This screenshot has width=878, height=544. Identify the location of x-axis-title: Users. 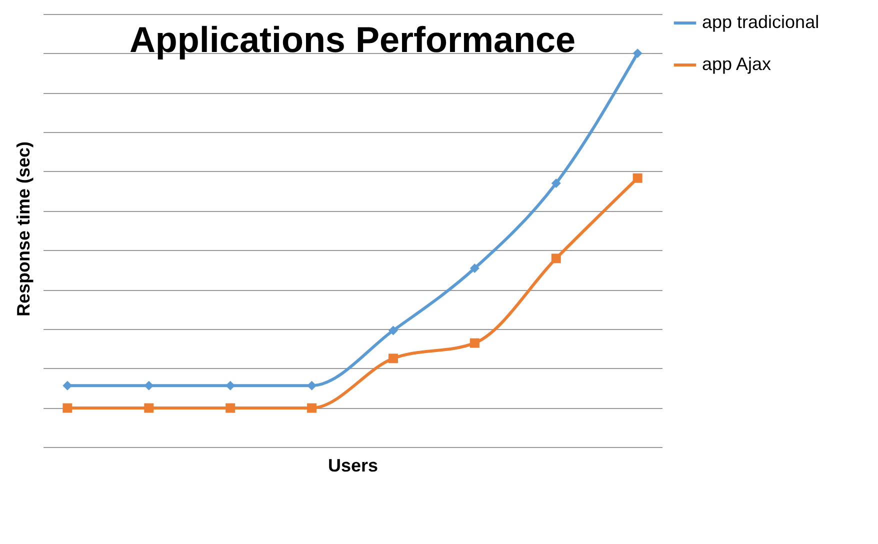
(353, 466).